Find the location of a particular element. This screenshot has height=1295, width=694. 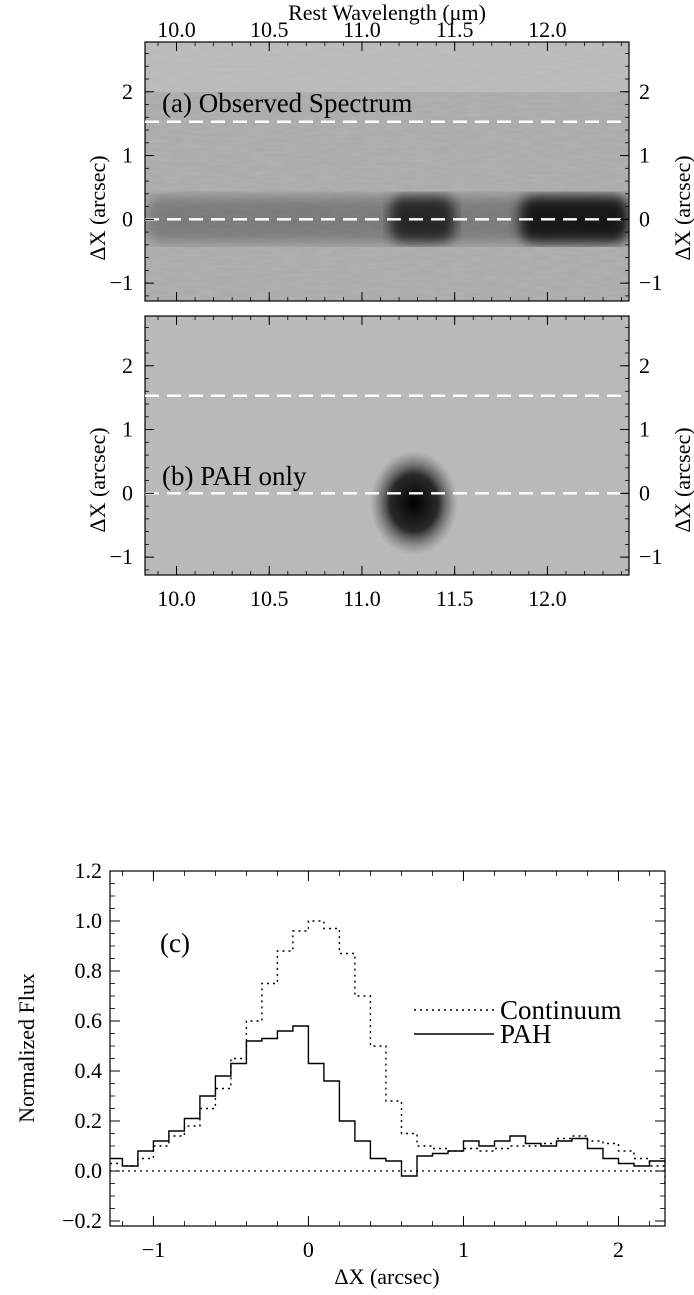

x-tick-label: 2 is located at coordinates (618, 1249).